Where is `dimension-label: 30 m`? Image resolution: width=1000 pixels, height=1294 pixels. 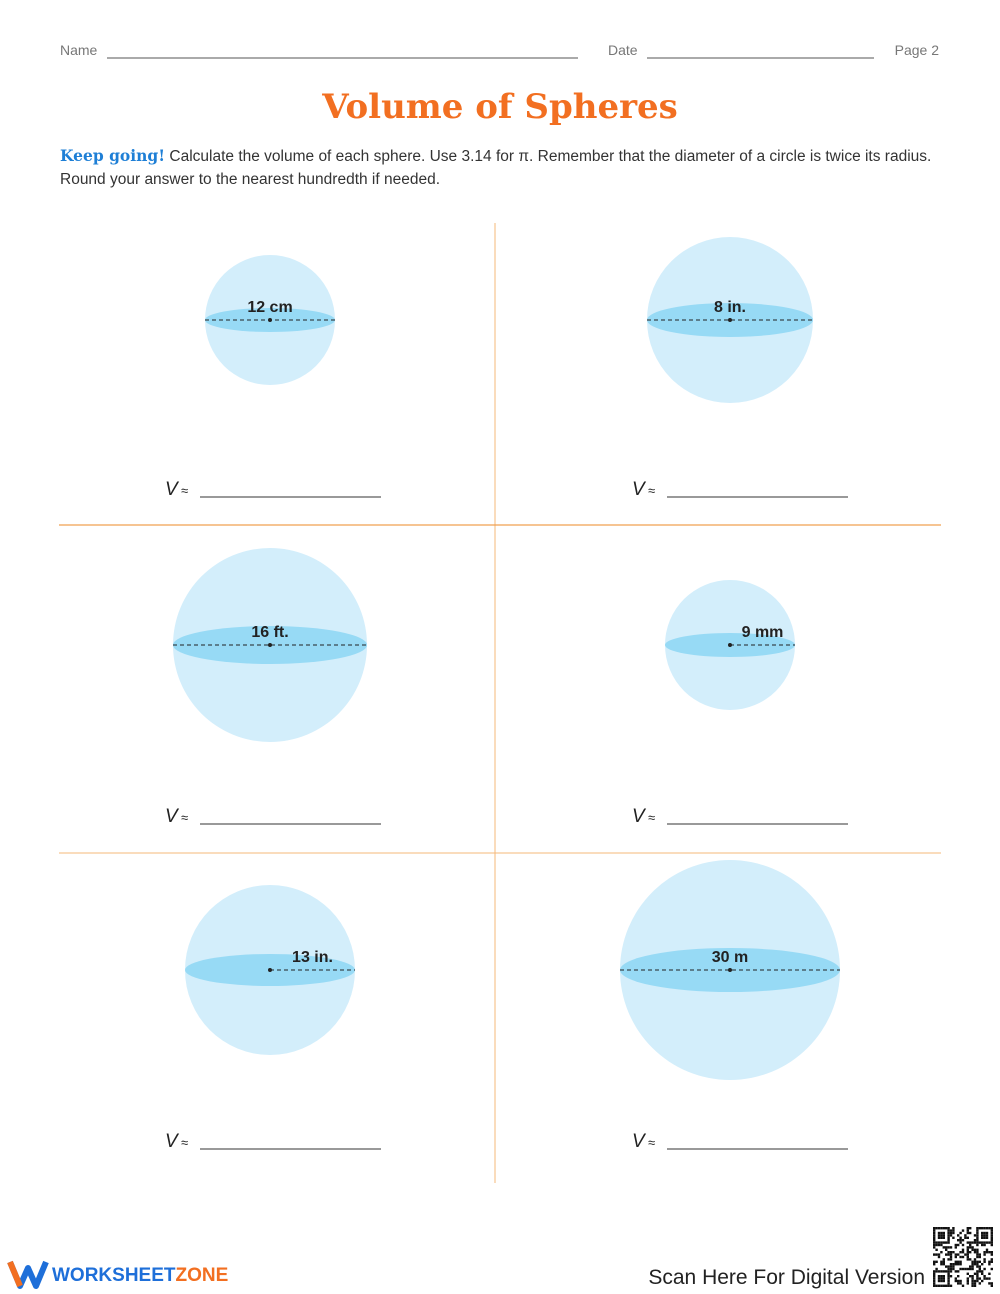 dimension-label: 30 m is located at coordinates (730, 957).